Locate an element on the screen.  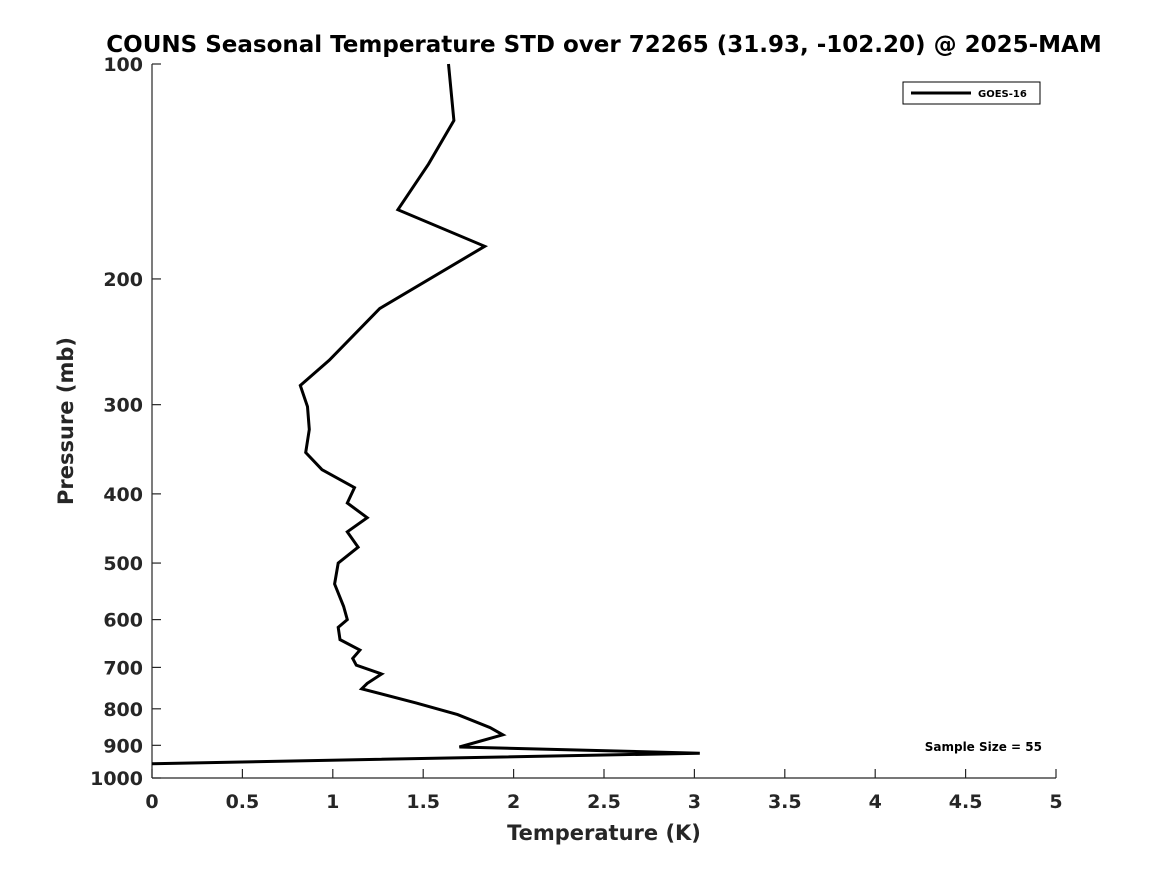
x-tick-label-9: 4.5 is located at coordinates (966, 802).